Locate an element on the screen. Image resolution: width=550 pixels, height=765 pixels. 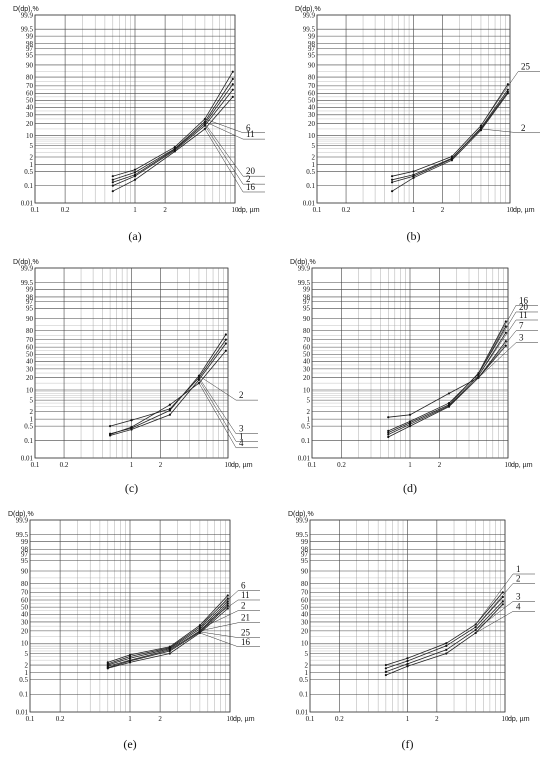
panel-label: (c) is located at coordinates (131, 488).